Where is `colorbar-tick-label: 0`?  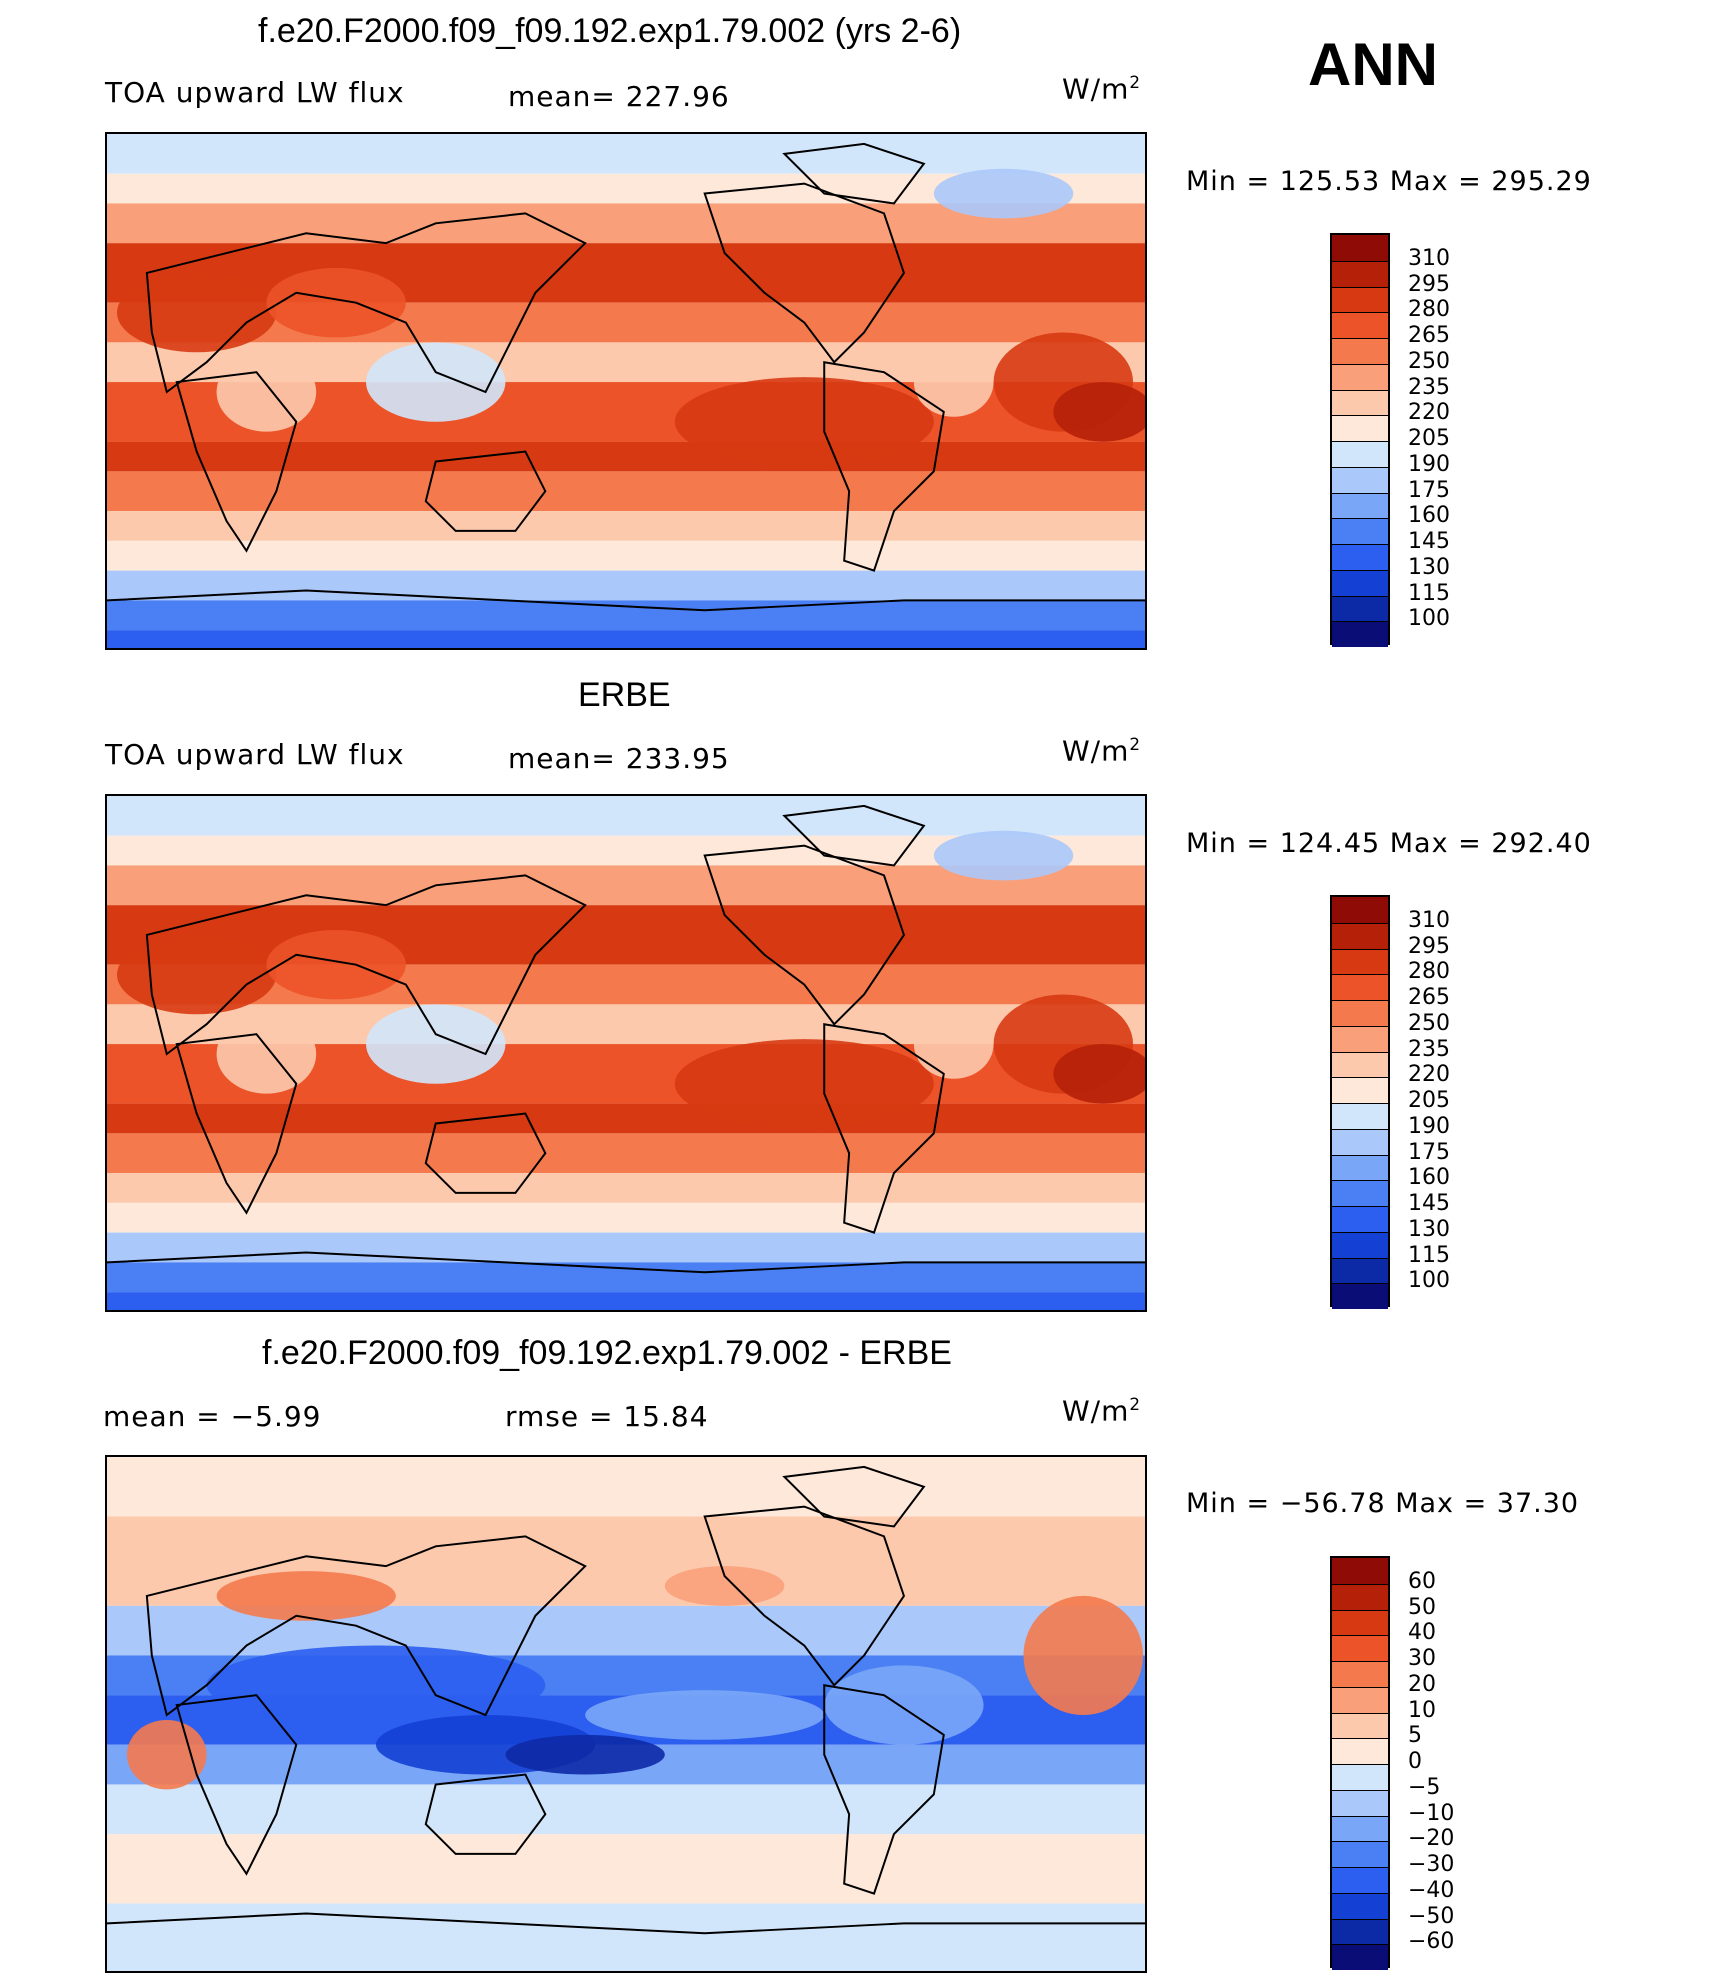 colorbar-tick-label: 0 is located at coordinates (1415, 1761).